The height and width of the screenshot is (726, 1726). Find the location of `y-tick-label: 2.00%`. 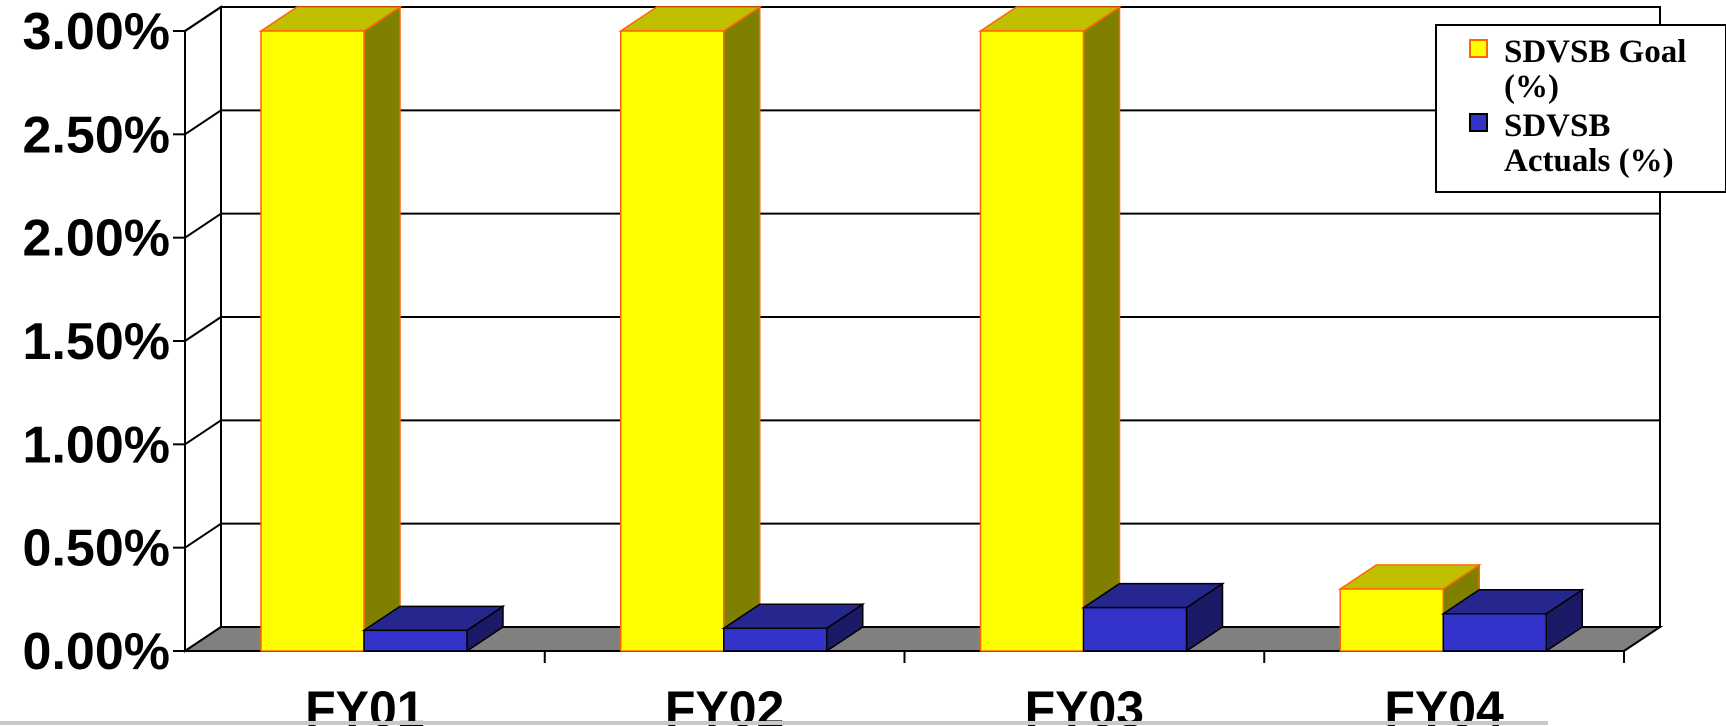

y-tick-label: 2.00% is located at coordinates (96, 239).